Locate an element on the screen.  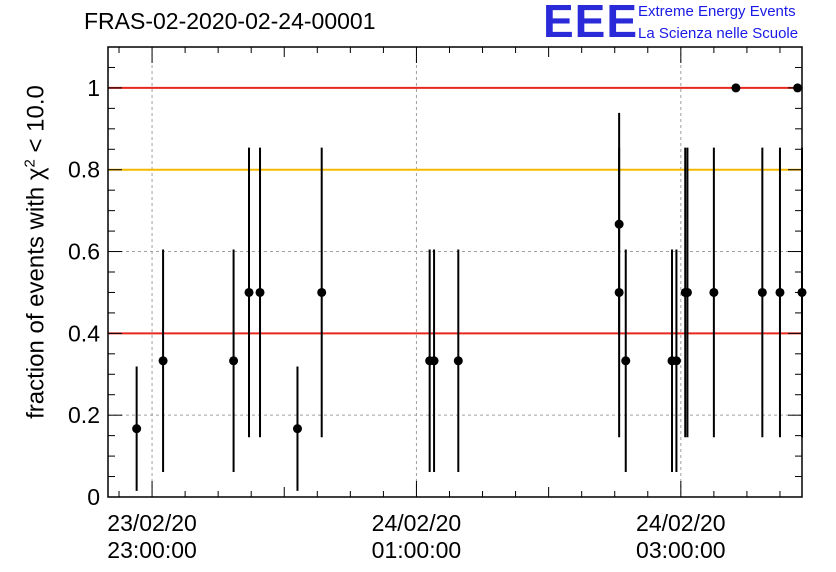
logo-line-2: La Scienza nelle Scuole is located at coordinates (718, 33).